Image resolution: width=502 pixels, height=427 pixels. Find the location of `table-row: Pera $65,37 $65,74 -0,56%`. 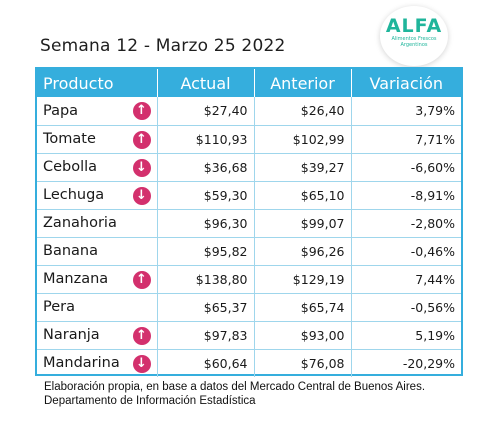

table-row: Pera $65,37 $65,74 -0,56% is located at coordinates (249, 307).